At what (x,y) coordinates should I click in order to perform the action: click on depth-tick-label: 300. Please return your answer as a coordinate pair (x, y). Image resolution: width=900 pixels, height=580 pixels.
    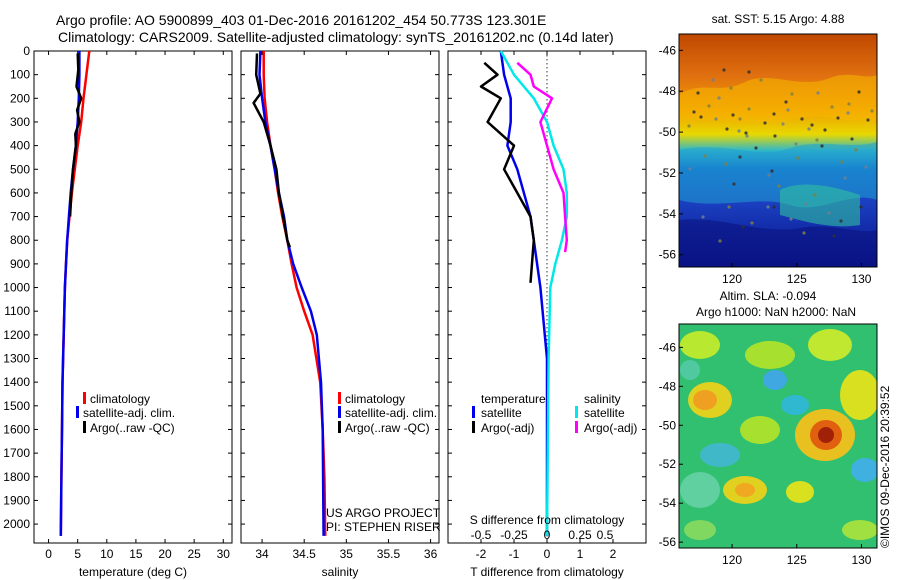
    Looking at the image, I should click on (20, 122).